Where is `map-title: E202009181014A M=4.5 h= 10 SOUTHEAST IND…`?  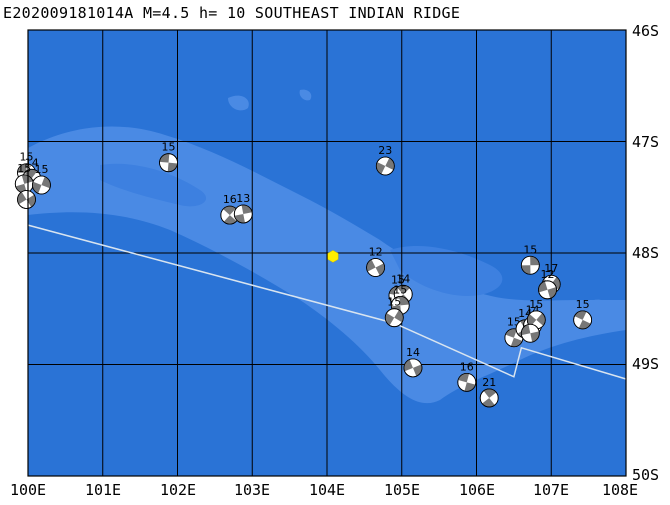 map-title: E202009181014A M=4.5 h= 10 SOUTHEAST IND… is located at coordinates (232, 13).